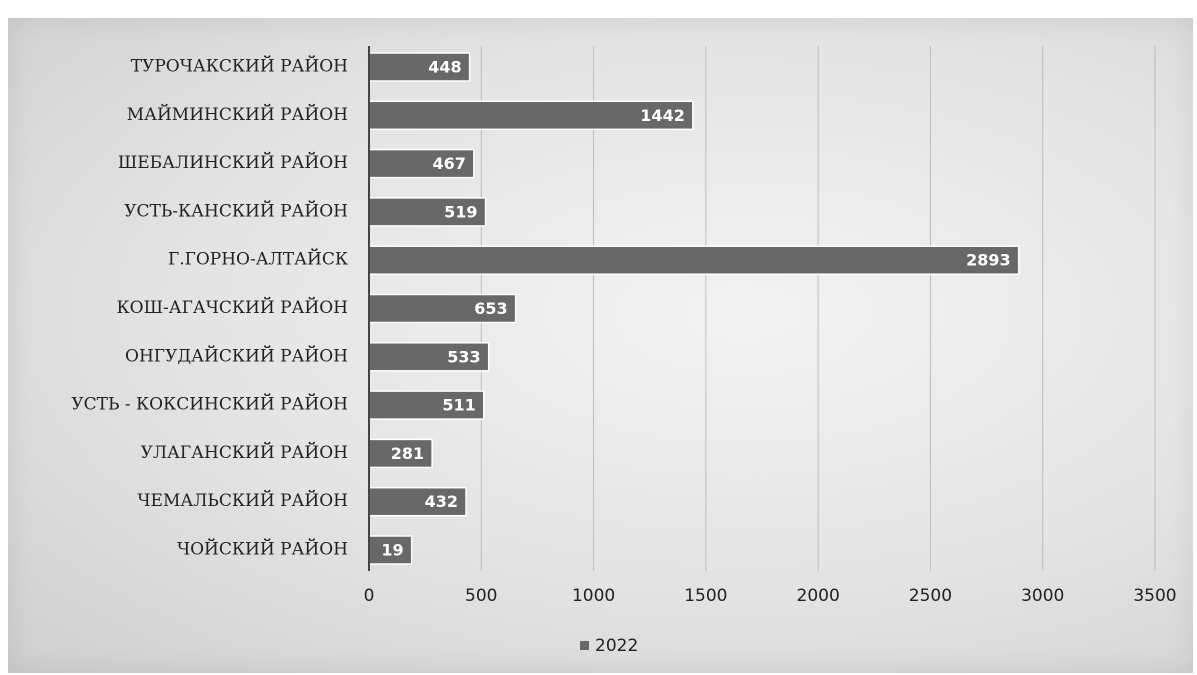 This screenshot has height=675, width=1197. What do you see at coordinates (233, 162) in the screenshot?
I see `category-label: ШЕБАЛИНСКИЙ РАЙОН` at bounding box center [233, 162].